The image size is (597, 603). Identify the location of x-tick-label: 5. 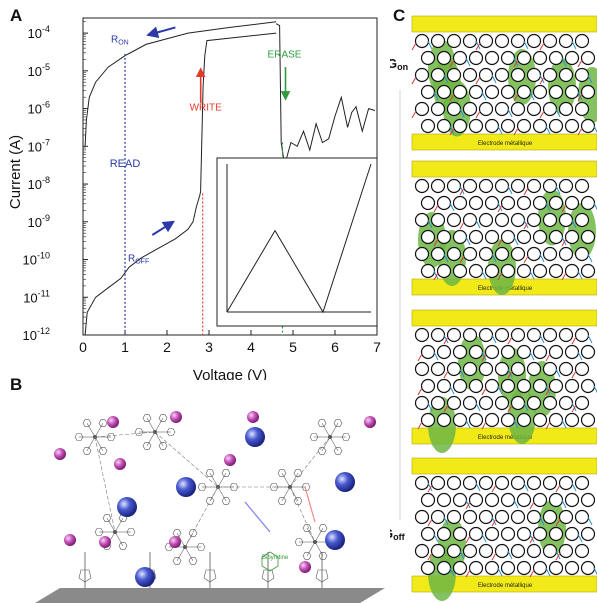
(293, 347).